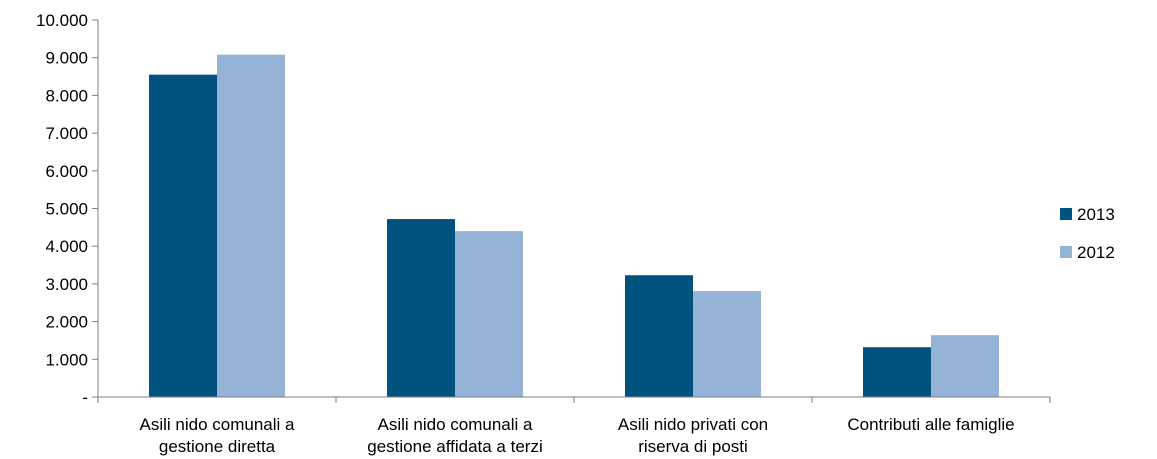  I want to click on y-tick-label: 6.000, so click(66, 171).